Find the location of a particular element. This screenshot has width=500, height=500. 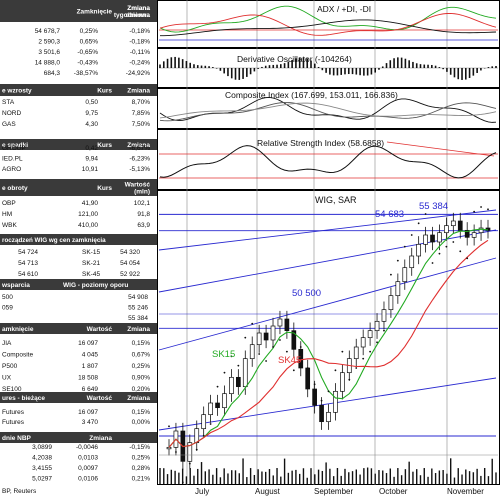

levels-h2: WIG - poziomy oporu is located at coordinates (95, 285).